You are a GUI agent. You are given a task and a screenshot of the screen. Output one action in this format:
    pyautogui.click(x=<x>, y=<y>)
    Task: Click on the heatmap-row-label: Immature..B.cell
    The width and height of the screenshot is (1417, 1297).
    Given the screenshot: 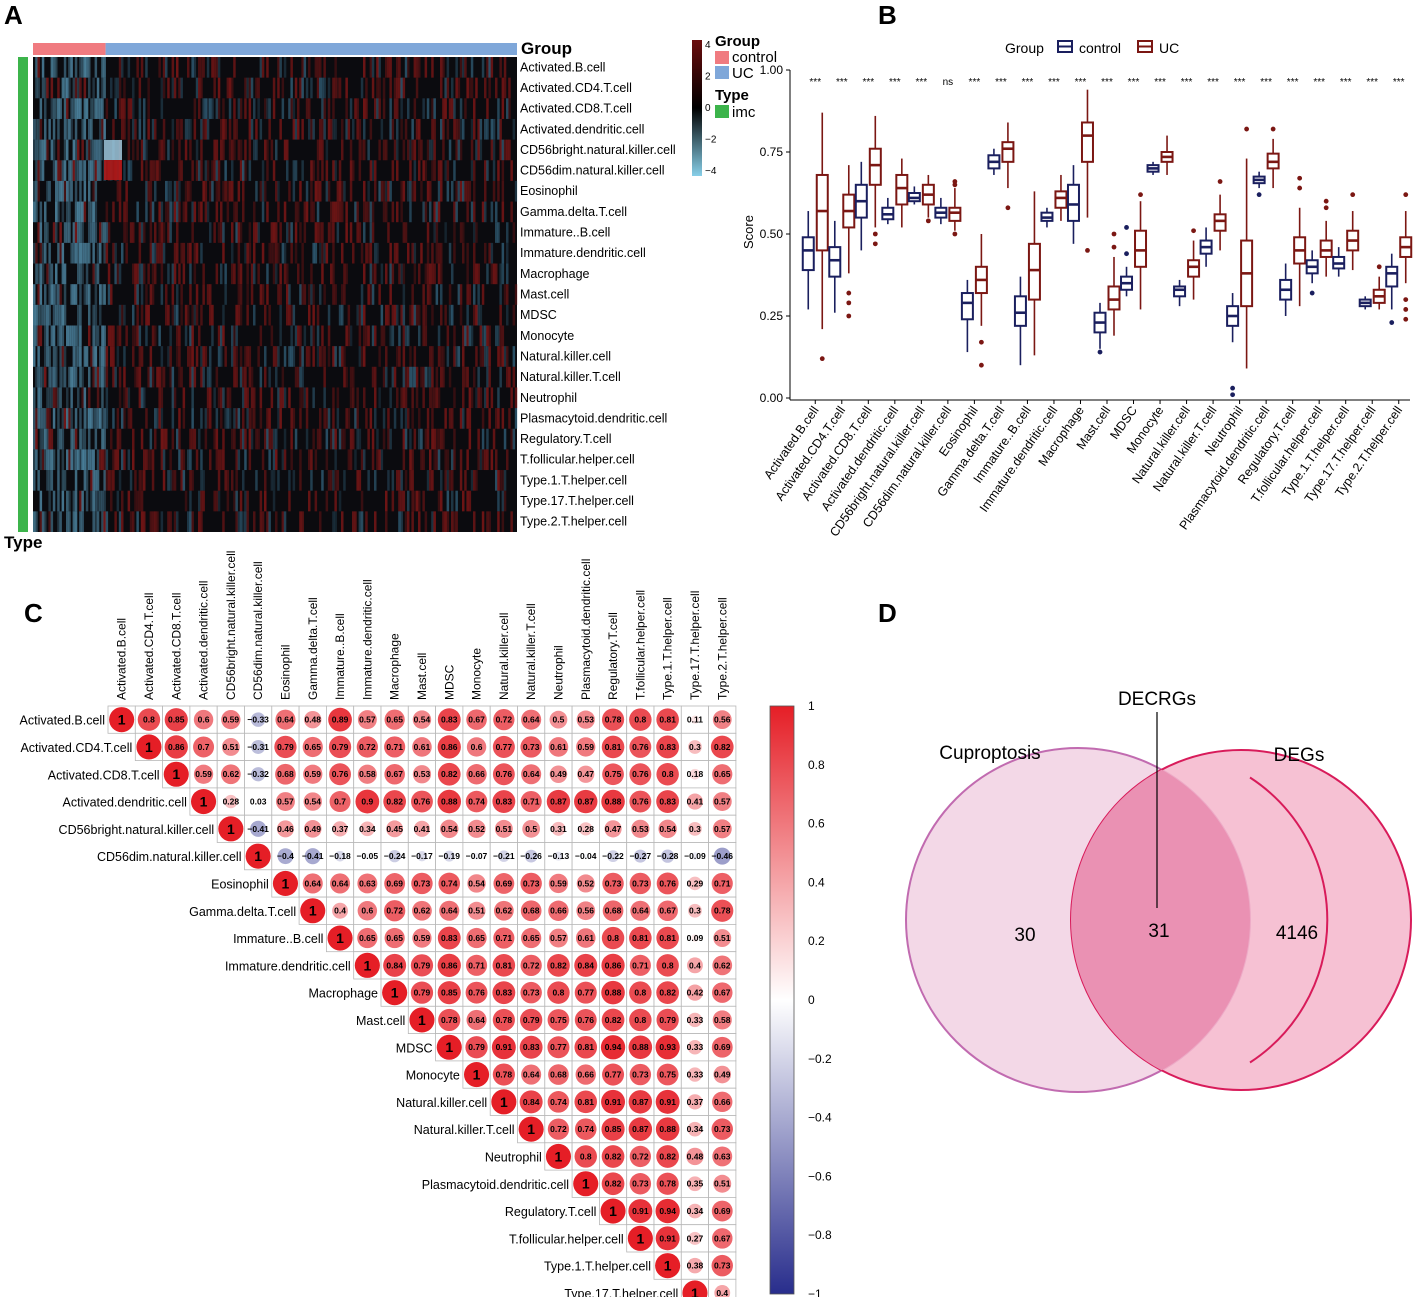 What is the action you would take?
    pyautogui.click(x=565, y=233)
    